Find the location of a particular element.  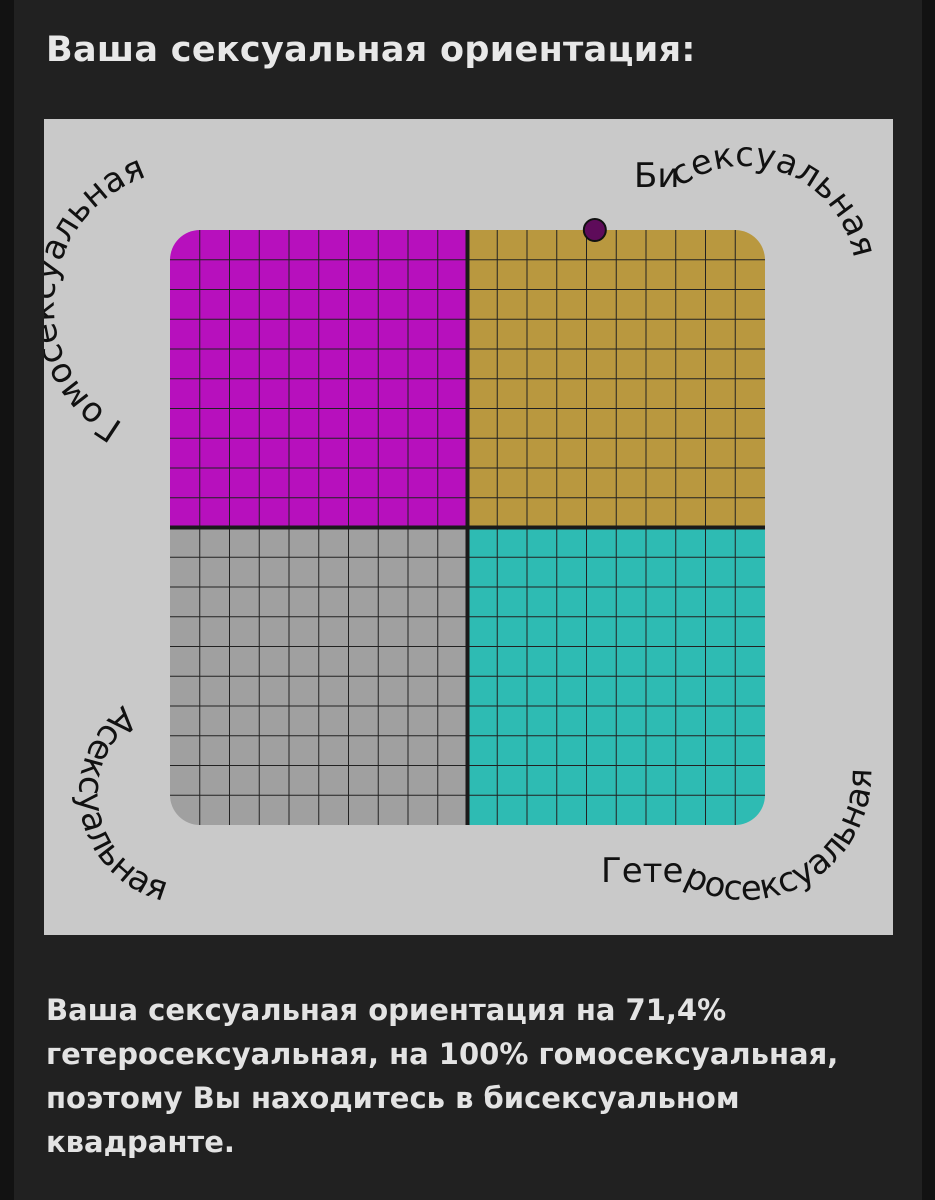

label-homosexual: Гомосексуальная is located at coordinates (97, 299).